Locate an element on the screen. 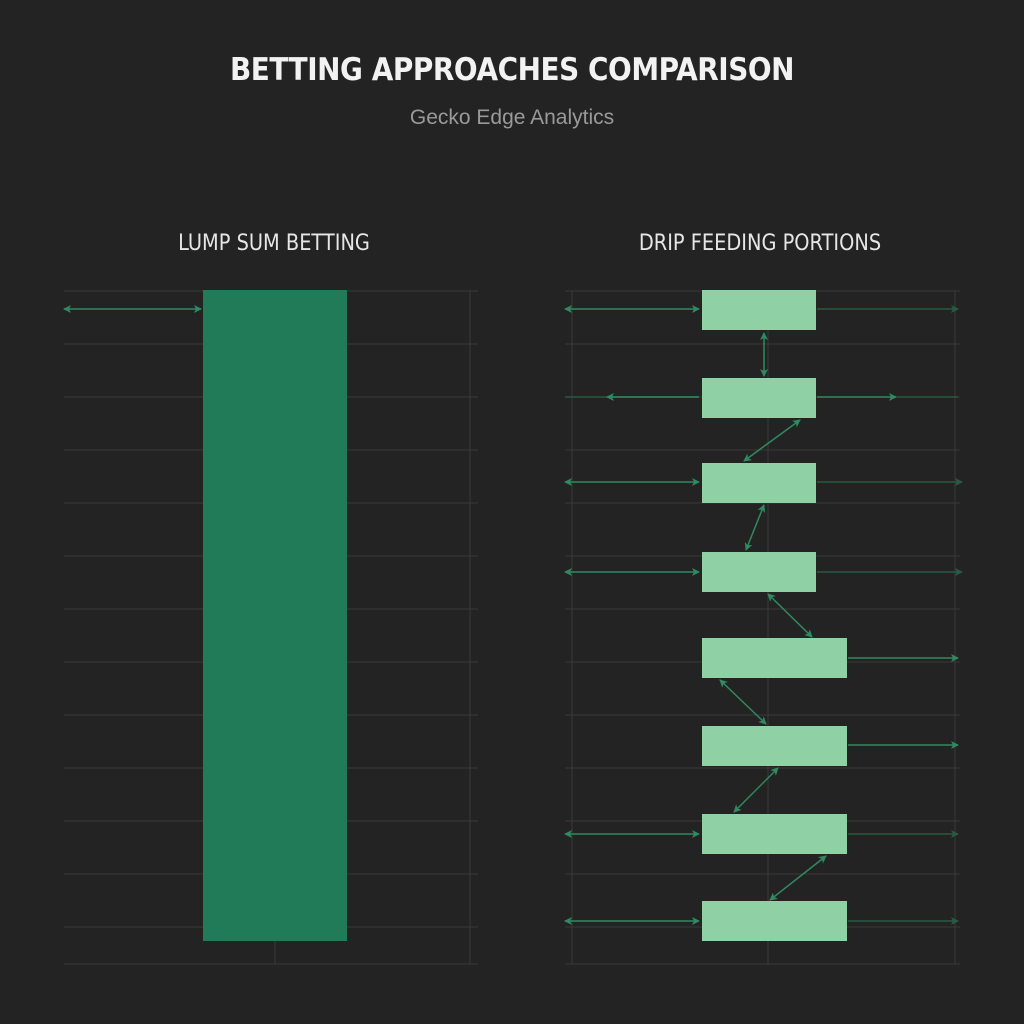 The image size is (1024, 1024). diagram-title: BETTING APPROACHES COMPARISON is located at coordinates (512, 70).